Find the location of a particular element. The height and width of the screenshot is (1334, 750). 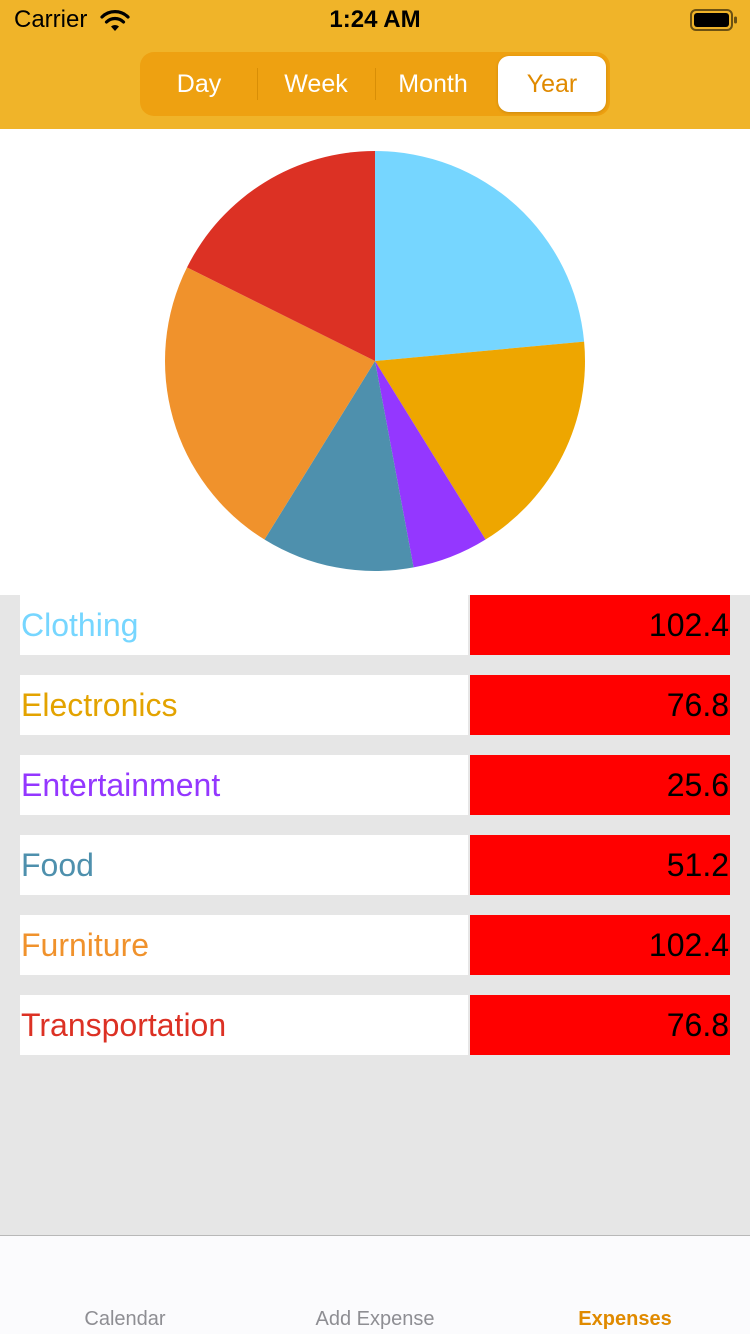

period-segmented-control: Day Week Month Year is located at coordinates (375, 84).